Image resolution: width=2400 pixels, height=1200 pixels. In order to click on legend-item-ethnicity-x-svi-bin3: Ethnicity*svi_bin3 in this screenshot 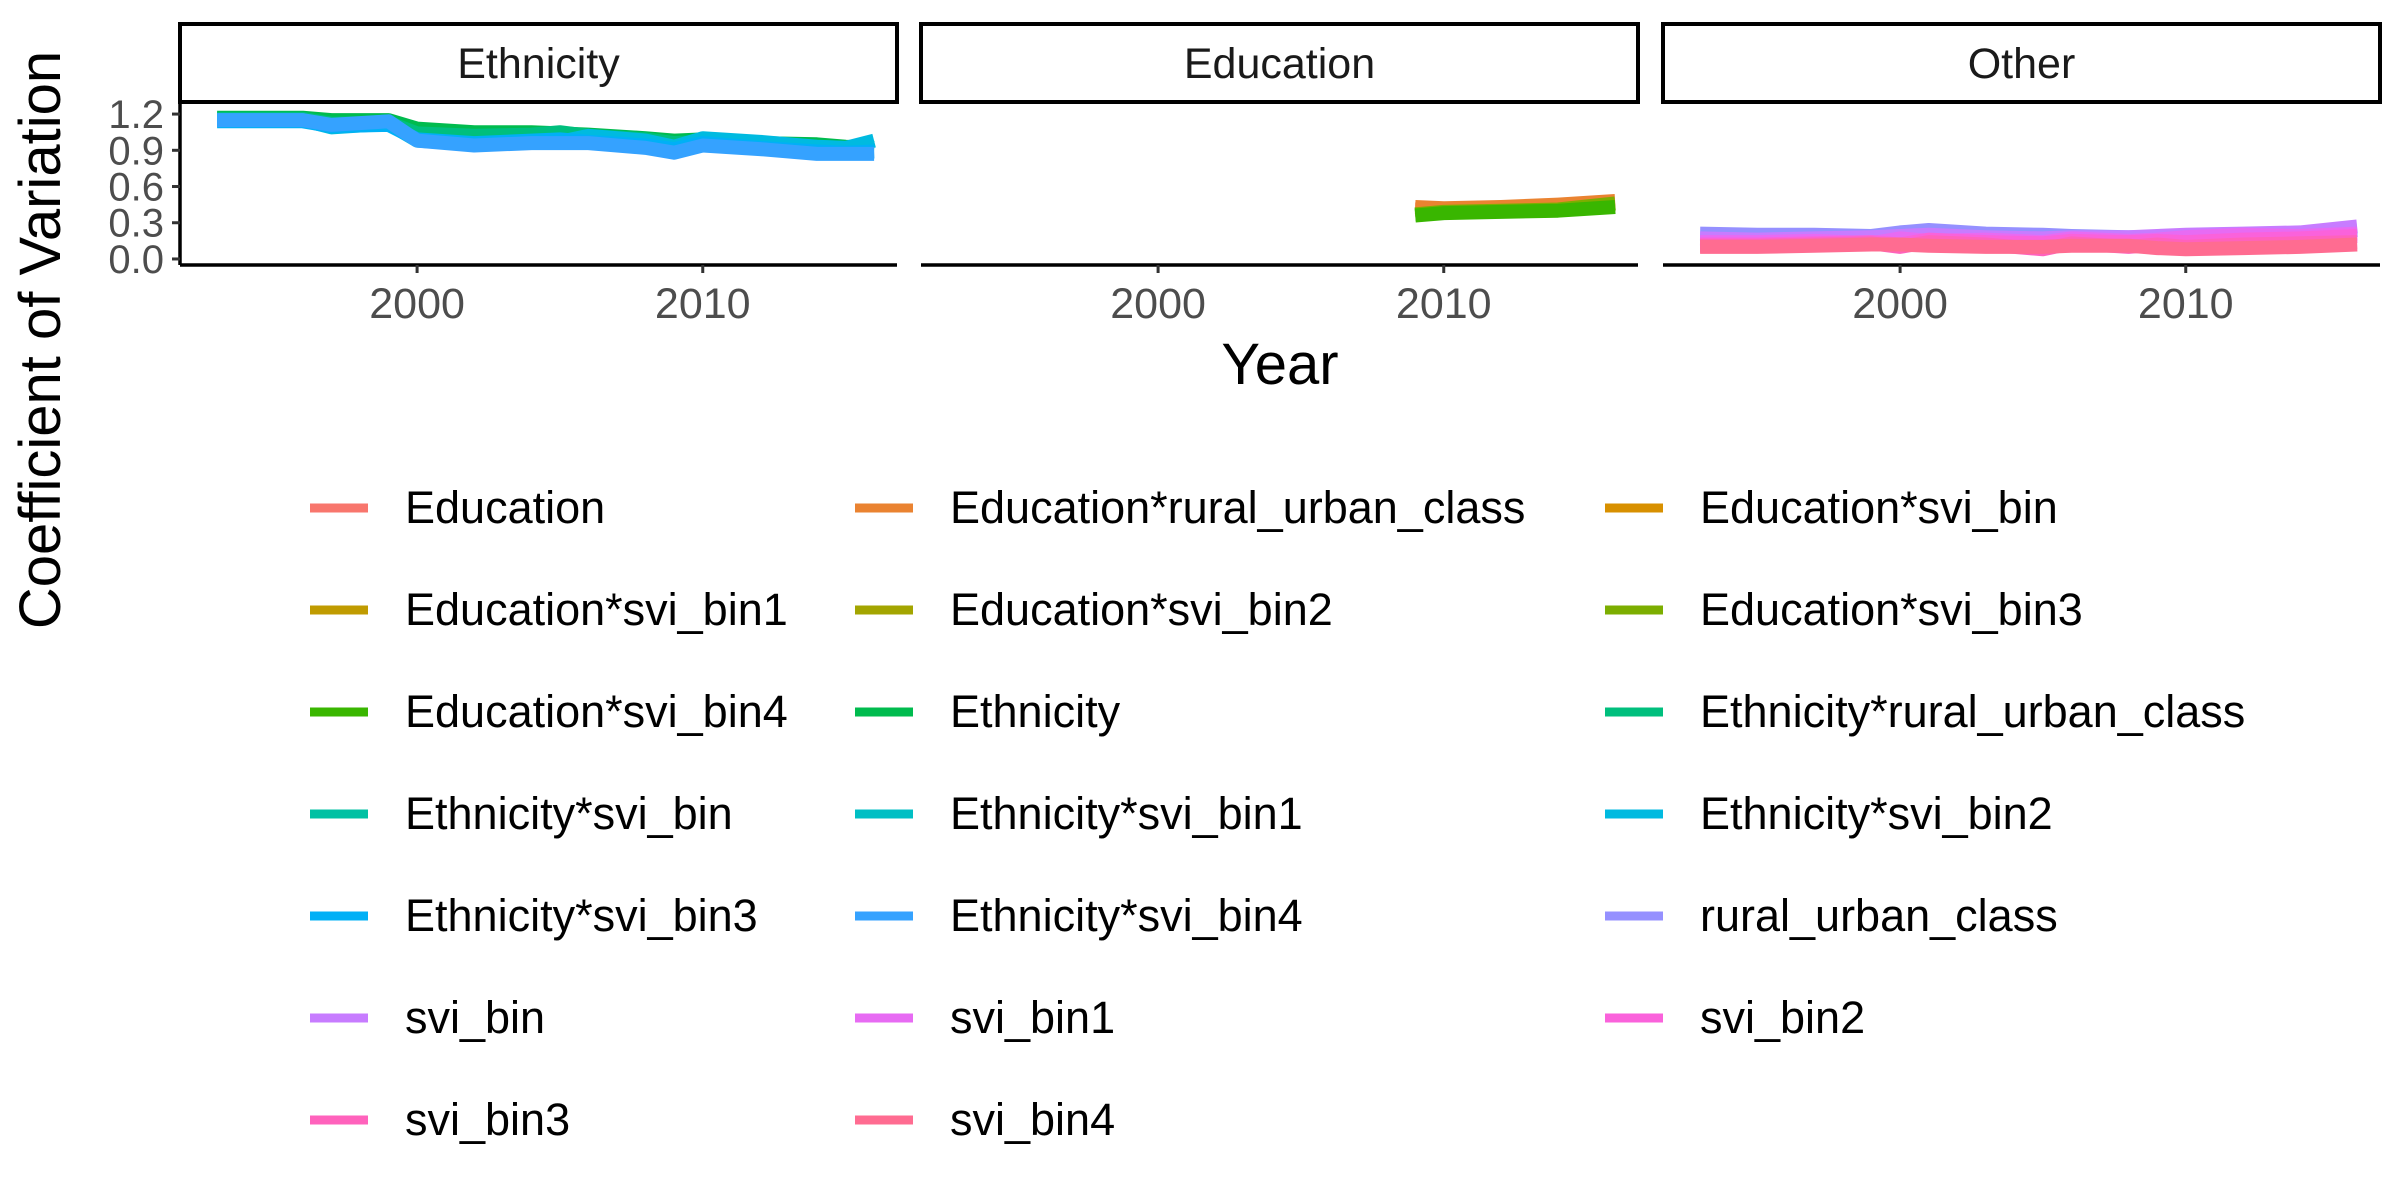, I will do `click(534, 915)`.